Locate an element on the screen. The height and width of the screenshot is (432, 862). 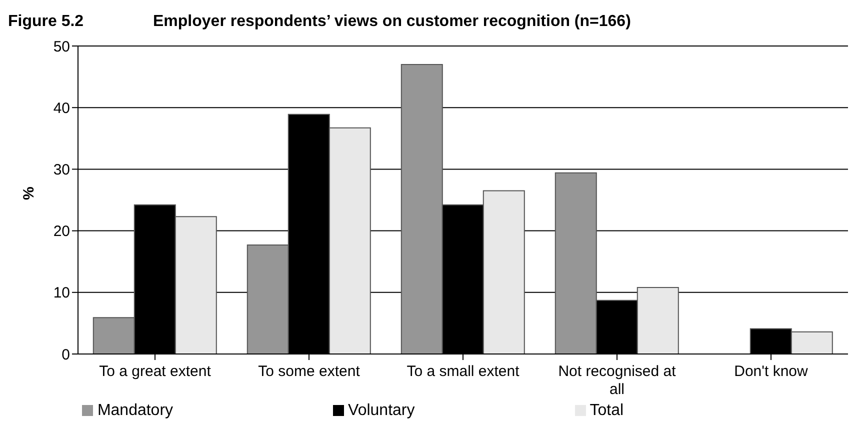
y-tick-label: 10 is located at coordinates (61, 293).